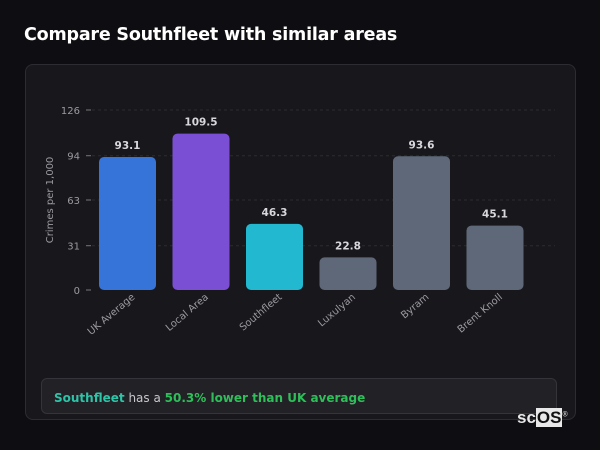  What do you see at coordinates (348, 246) in the screenshot?
I see `data-label: 22.8` at bounding box center [348, 246].